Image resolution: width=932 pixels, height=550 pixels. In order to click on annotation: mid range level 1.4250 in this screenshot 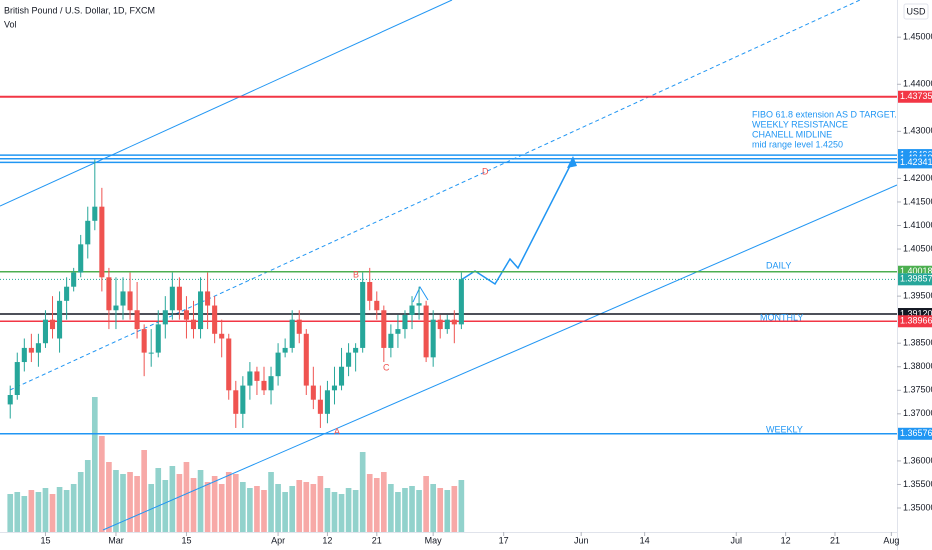, I will do `click(797, 144)`.